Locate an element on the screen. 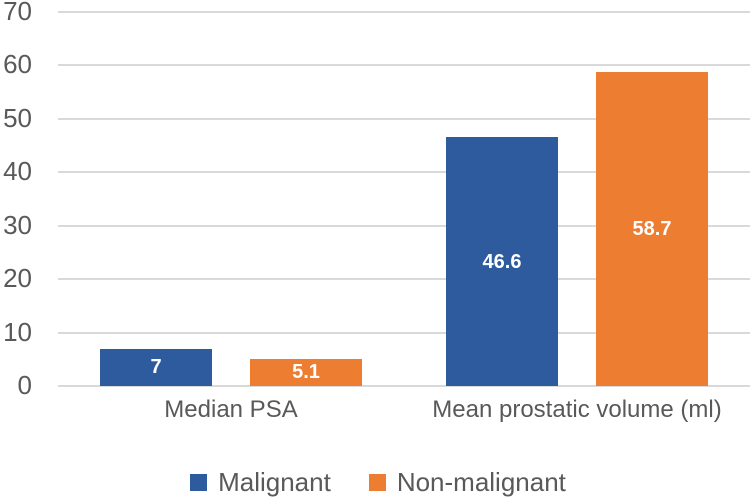  bar-malignant-1: 7 is located at coordinates (156, 367).